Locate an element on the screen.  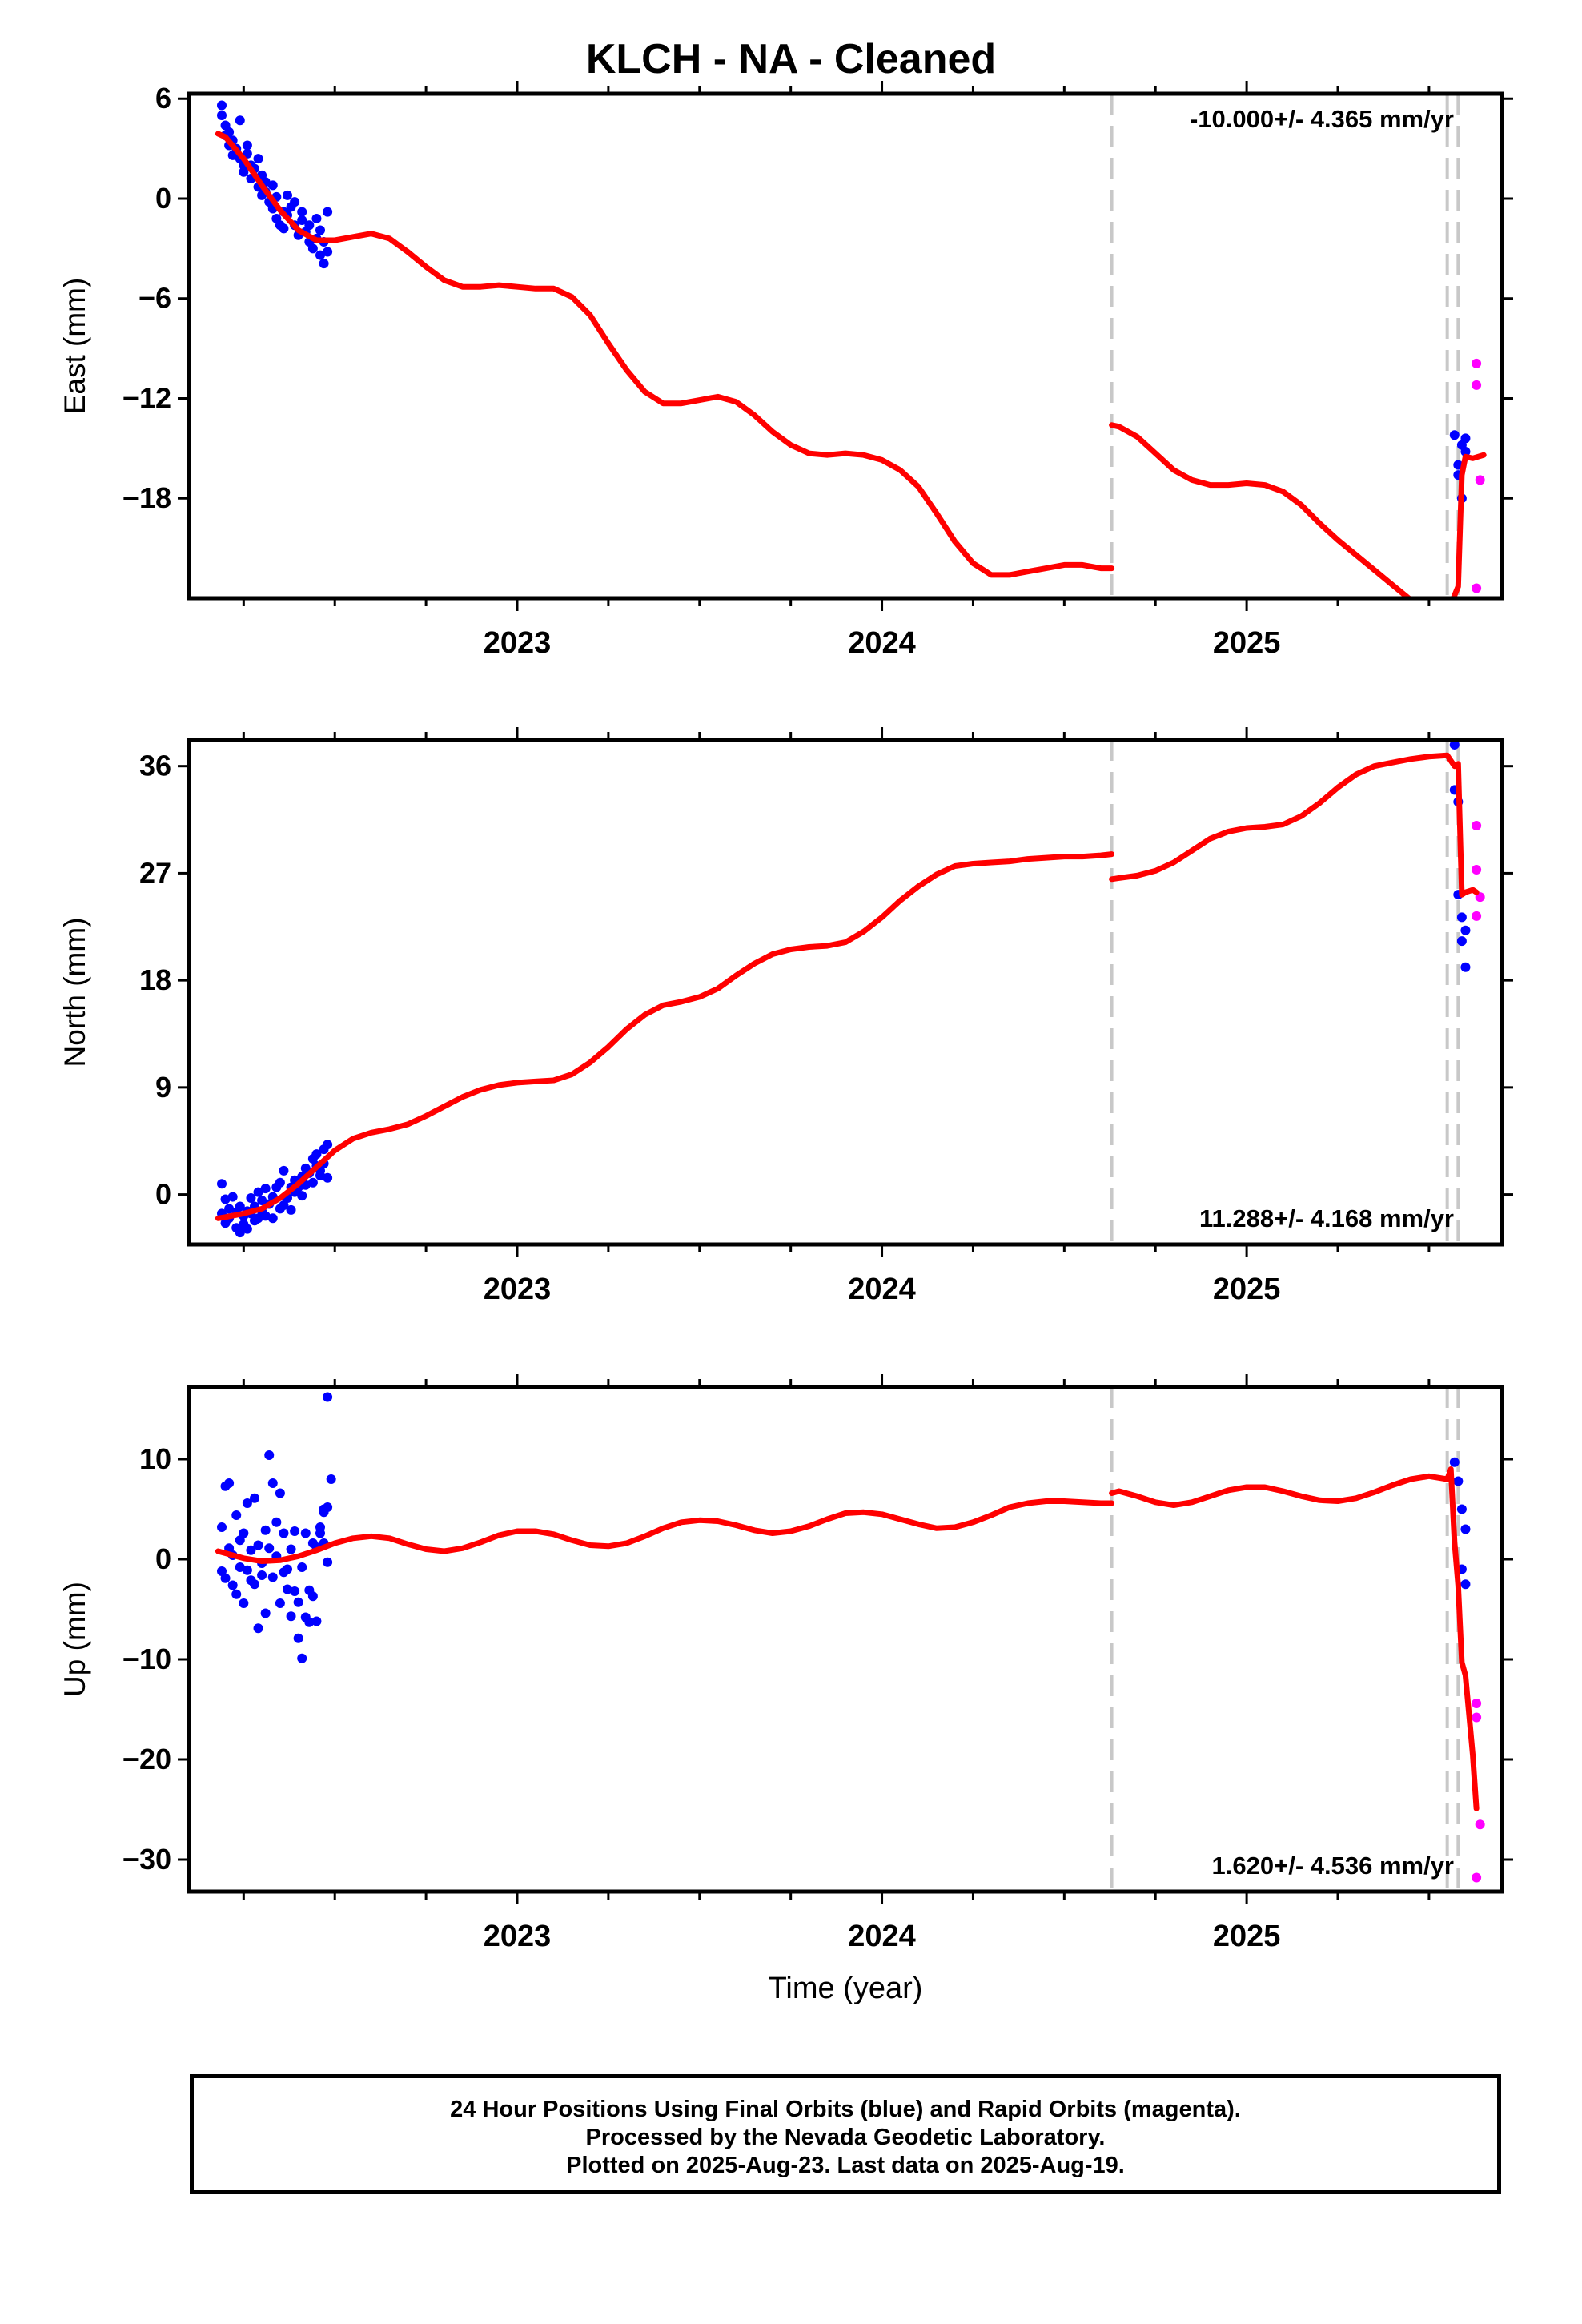
y-tick-label: −20 is located at coordinates (146, 1759).